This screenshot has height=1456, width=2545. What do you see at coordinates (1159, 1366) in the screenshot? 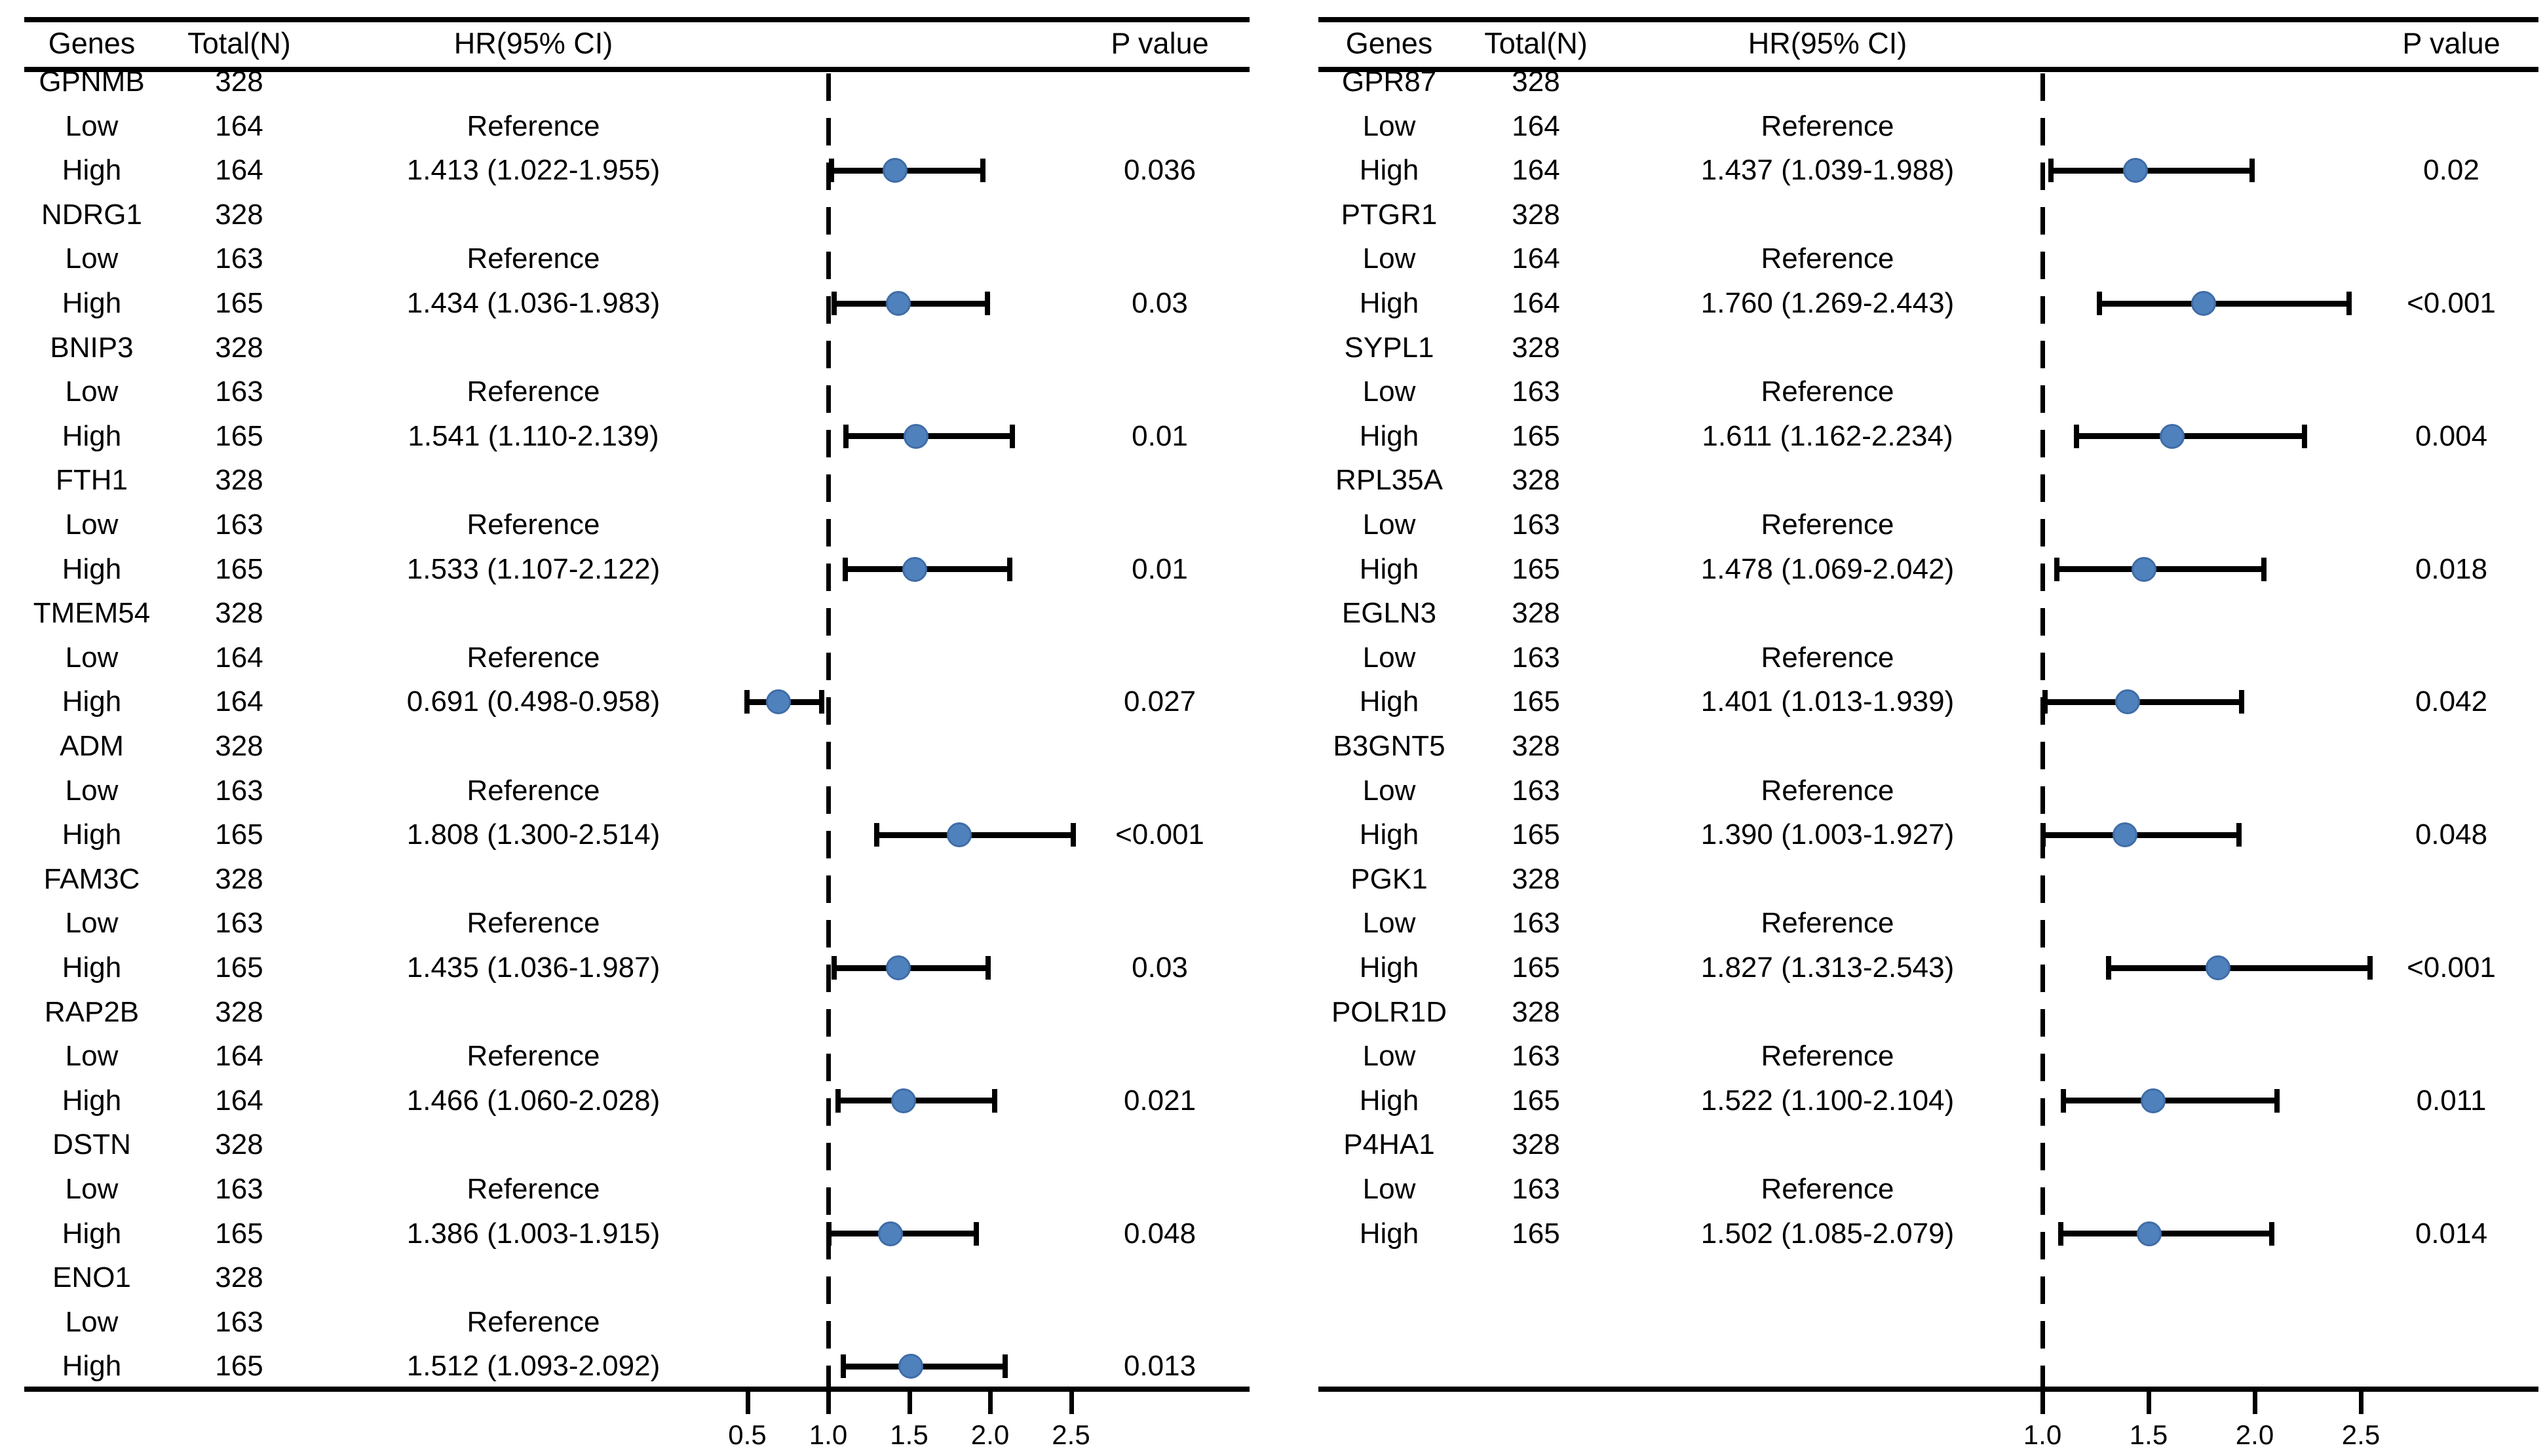
I see `p-value: 0.013` at bounding box center [1159, 1366].